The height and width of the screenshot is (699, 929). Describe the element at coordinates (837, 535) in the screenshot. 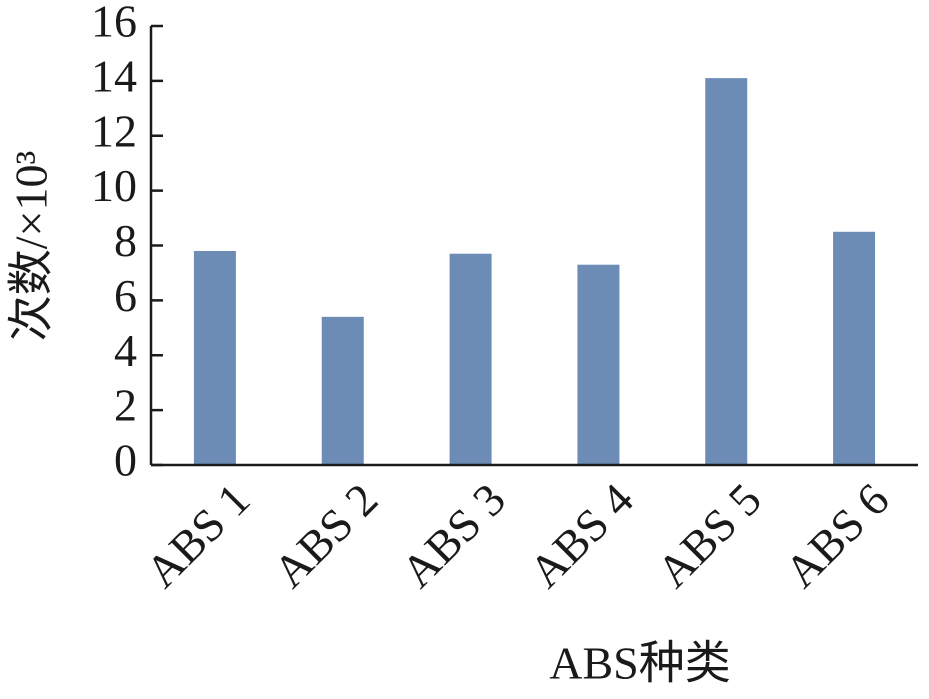

I see `x-tick-label: ABS 6` at that location.